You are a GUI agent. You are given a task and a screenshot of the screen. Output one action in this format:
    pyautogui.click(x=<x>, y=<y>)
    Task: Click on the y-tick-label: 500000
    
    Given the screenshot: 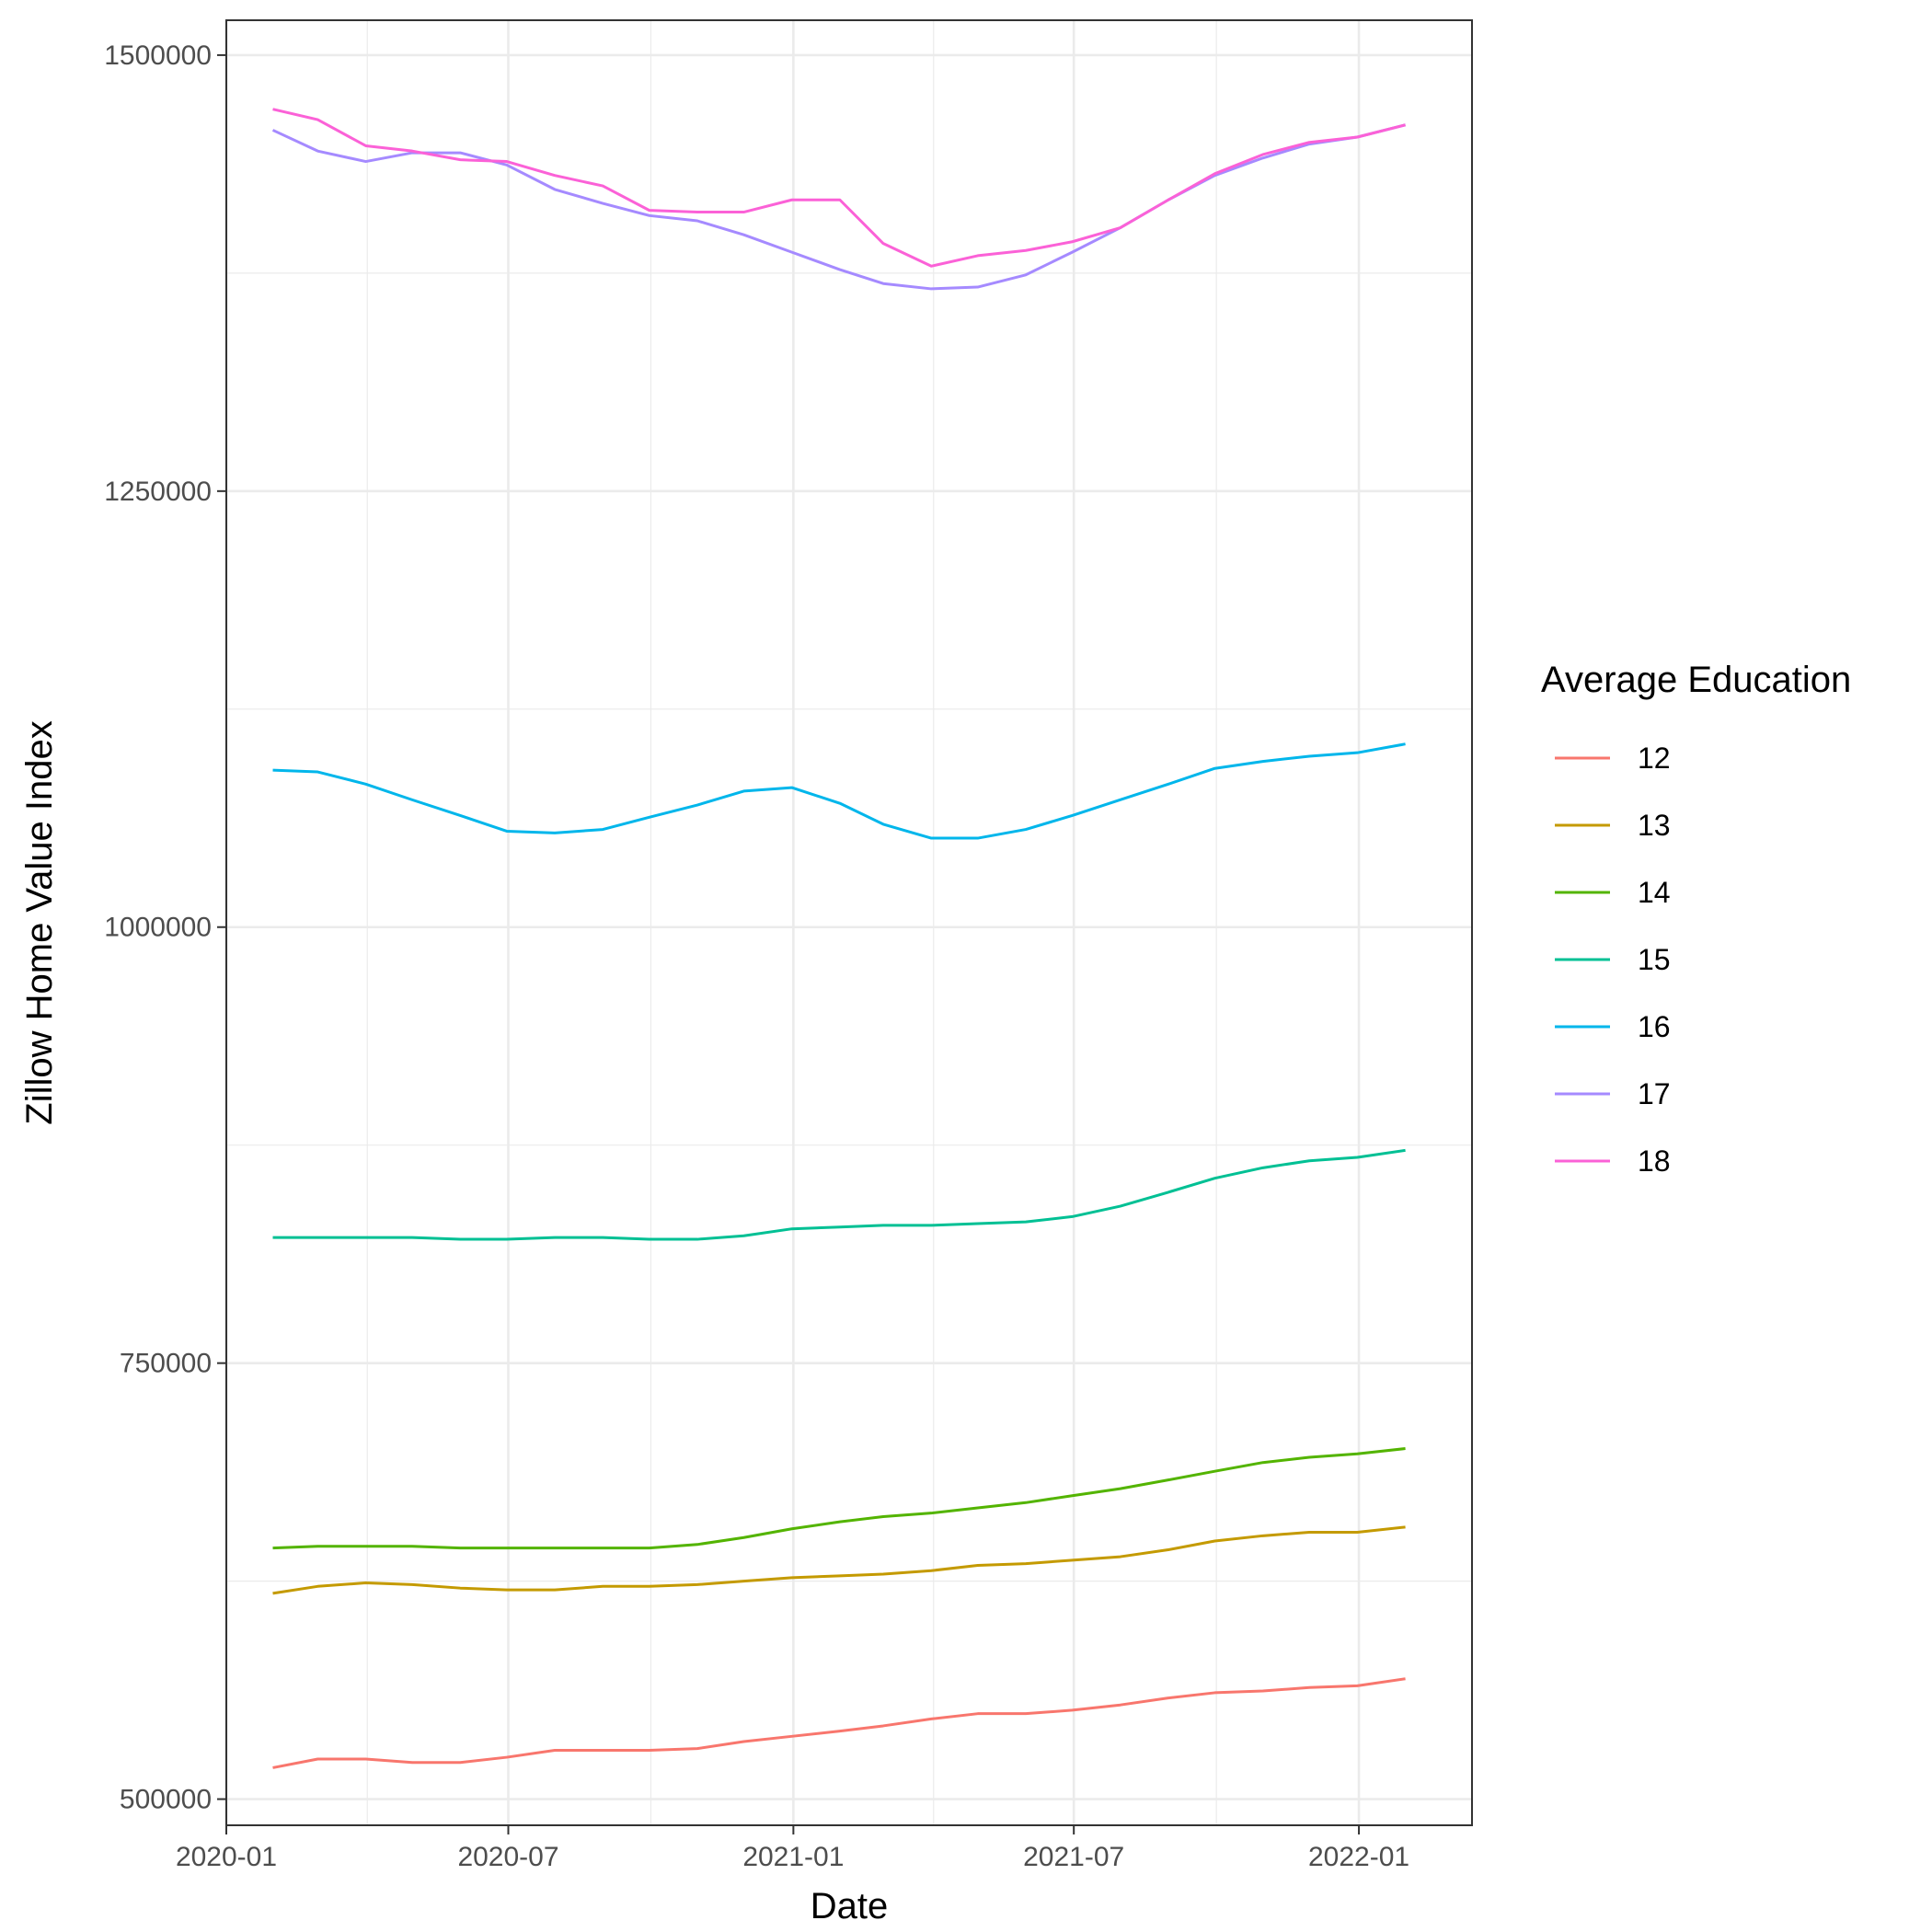 What is the action you would take?
    pyautogui.click(x=166, y=1800)
    